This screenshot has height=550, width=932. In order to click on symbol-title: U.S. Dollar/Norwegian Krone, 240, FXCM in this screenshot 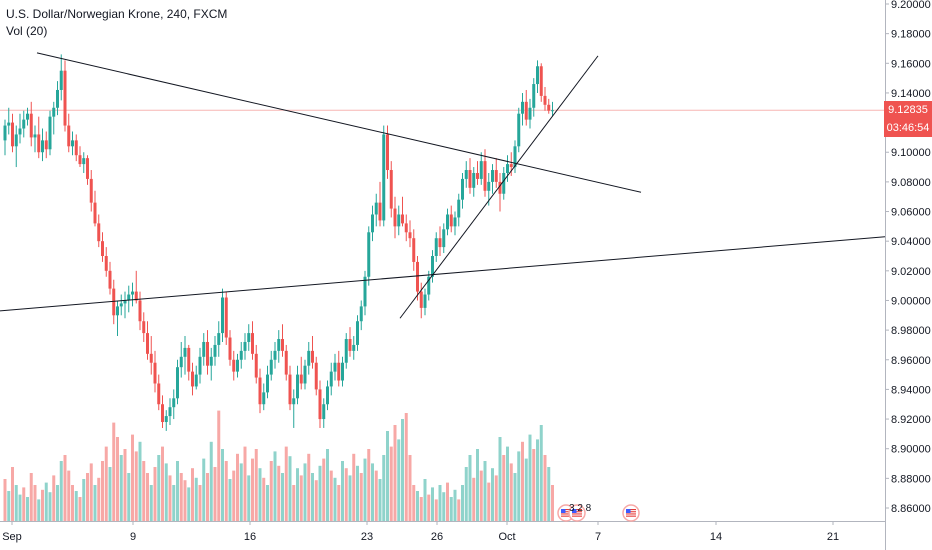, I will do `click(117, 14)`.